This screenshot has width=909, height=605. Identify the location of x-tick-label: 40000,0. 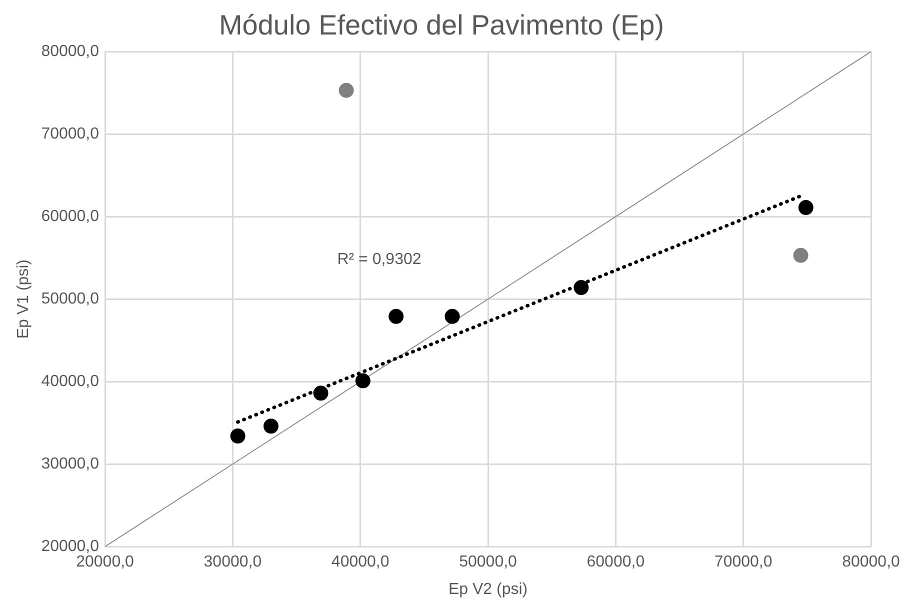
(360, 562).